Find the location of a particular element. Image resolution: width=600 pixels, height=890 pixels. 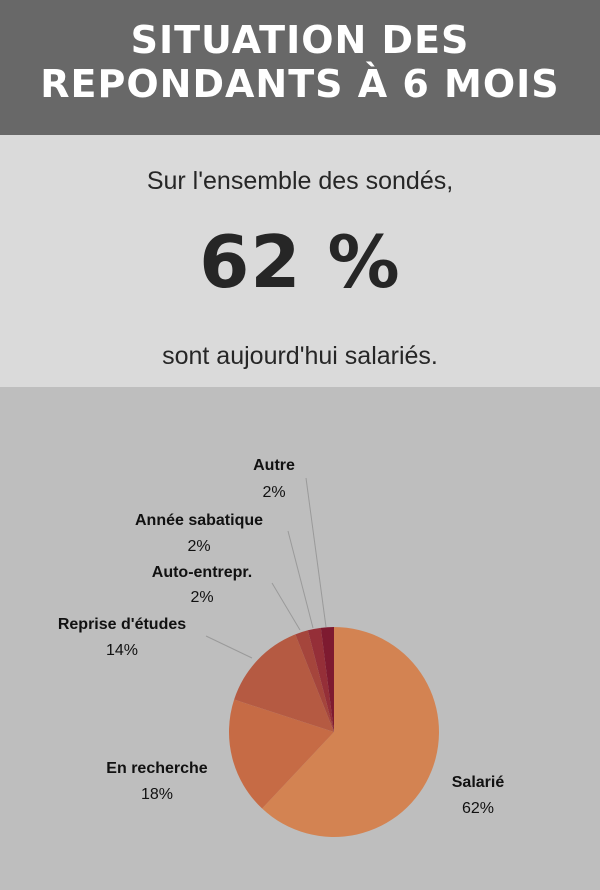

slice-value-label: 18% is located at coordinates (157, 794).